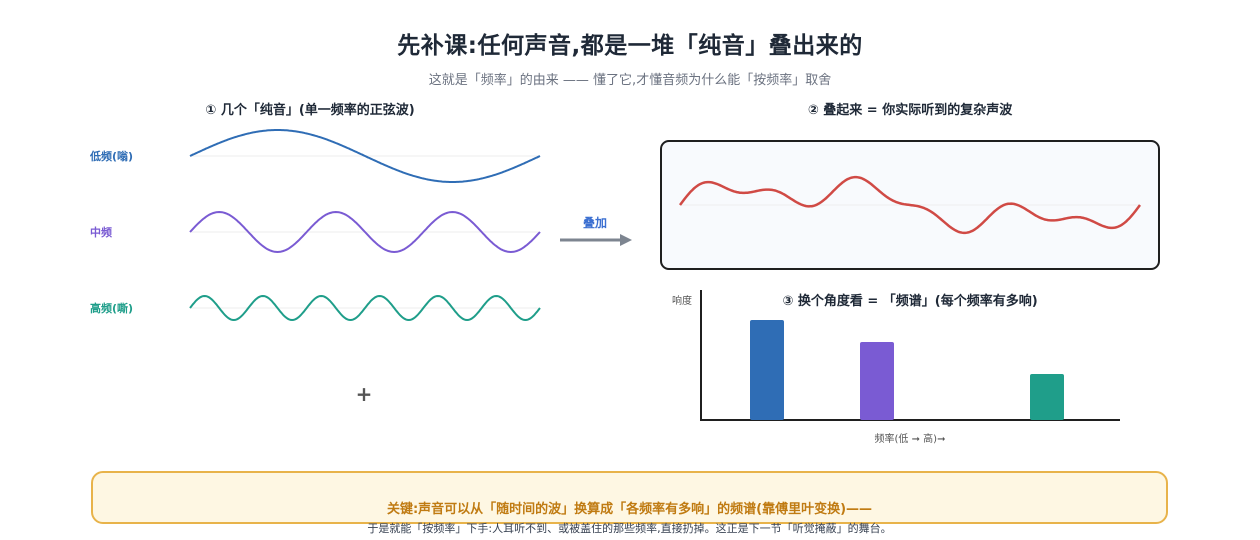  I want to click on wave-label-high: 高频(嘶), so click(111, 308).